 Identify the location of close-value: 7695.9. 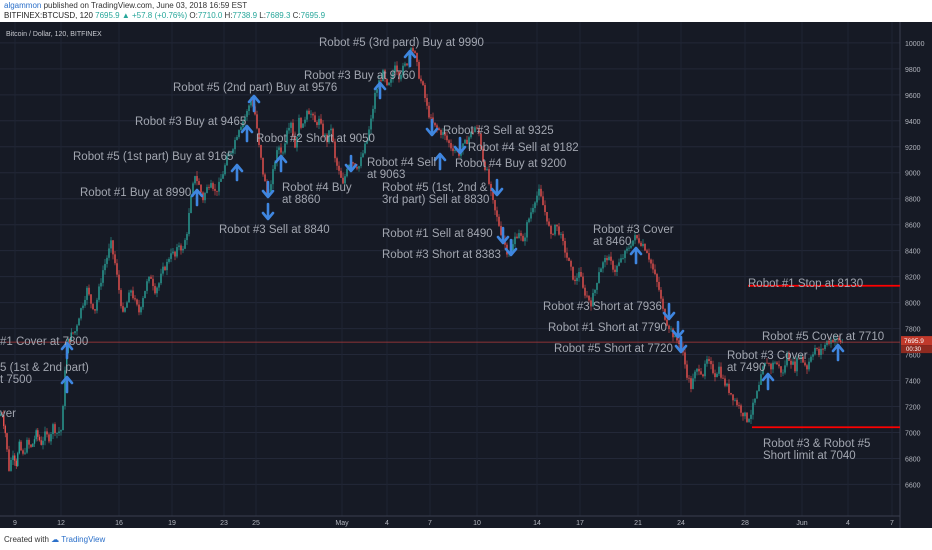
(313, 15).